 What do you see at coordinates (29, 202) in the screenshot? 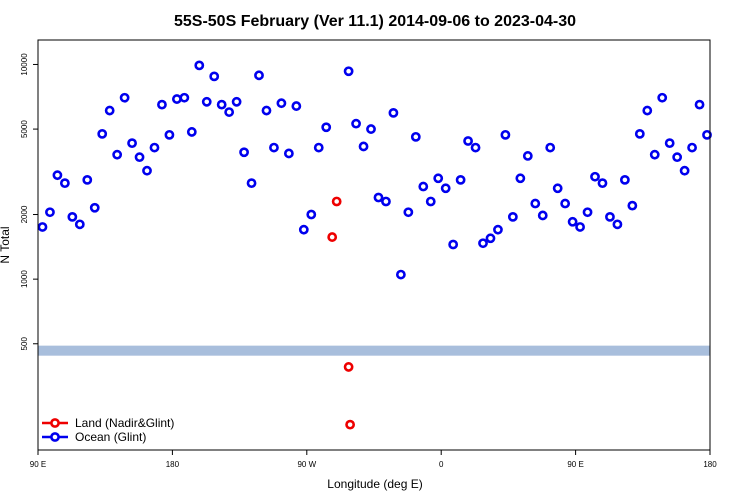
I see `y-axis: 500 1000 2000 5000 10000` at bounding box center [29, 202].